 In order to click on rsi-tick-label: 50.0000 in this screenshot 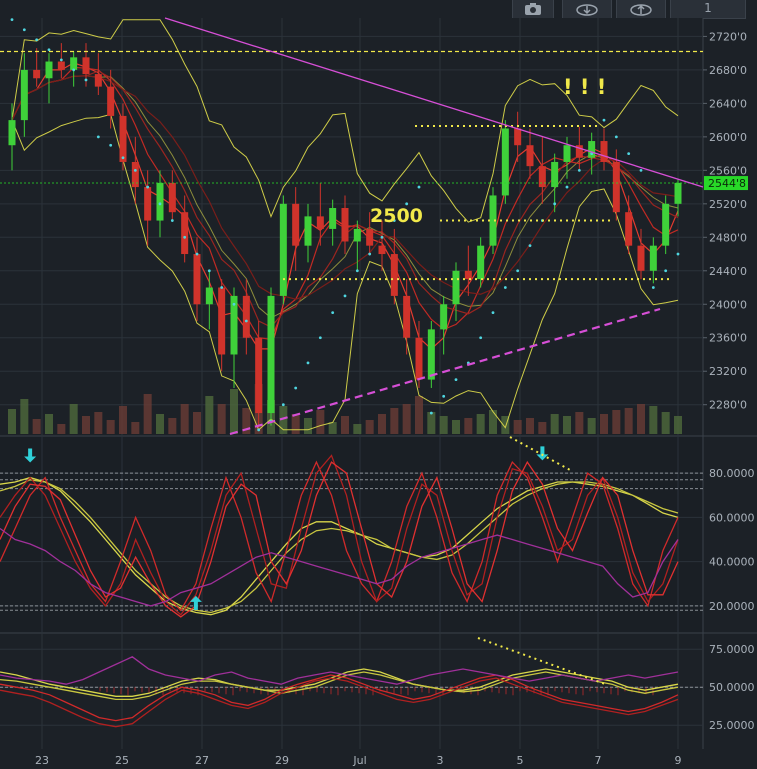, I will do `click(732, 687)`.